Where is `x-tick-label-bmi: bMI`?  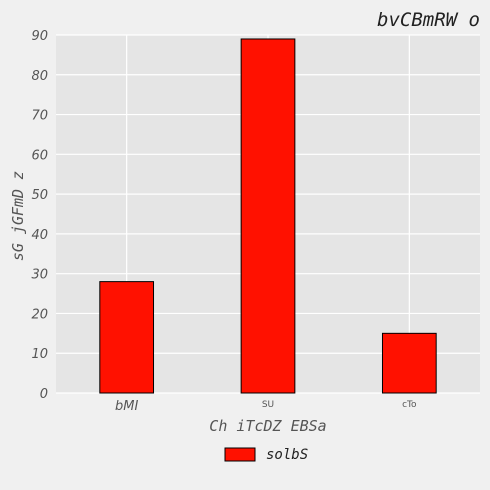 x-tick-label-bmi: bMI is located at coordinates (126, 406).